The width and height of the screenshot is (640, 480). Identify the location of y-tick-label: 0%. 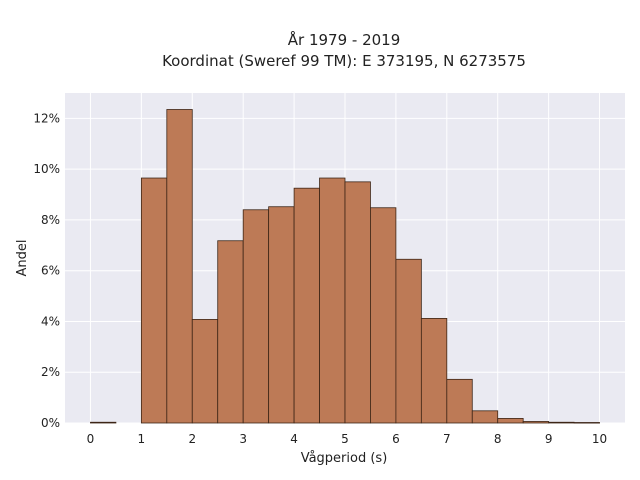
(50, 423).